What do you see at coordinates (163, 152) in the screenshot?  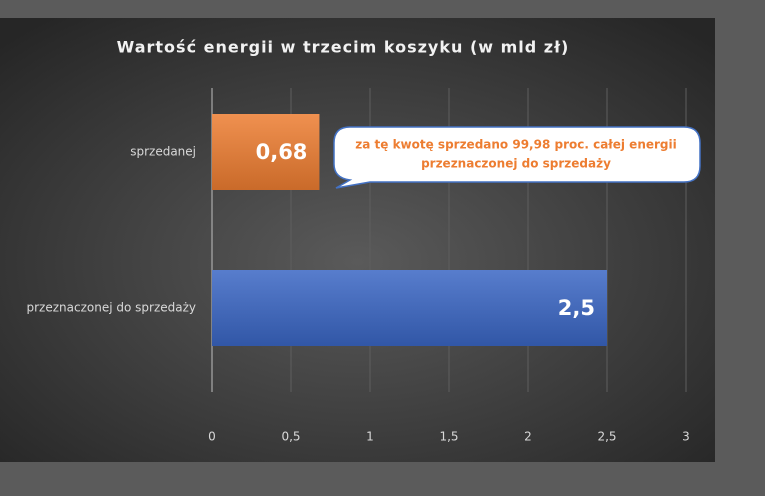 I see `y-tick-label: sprzedanej` at bounding box center [163, 152].